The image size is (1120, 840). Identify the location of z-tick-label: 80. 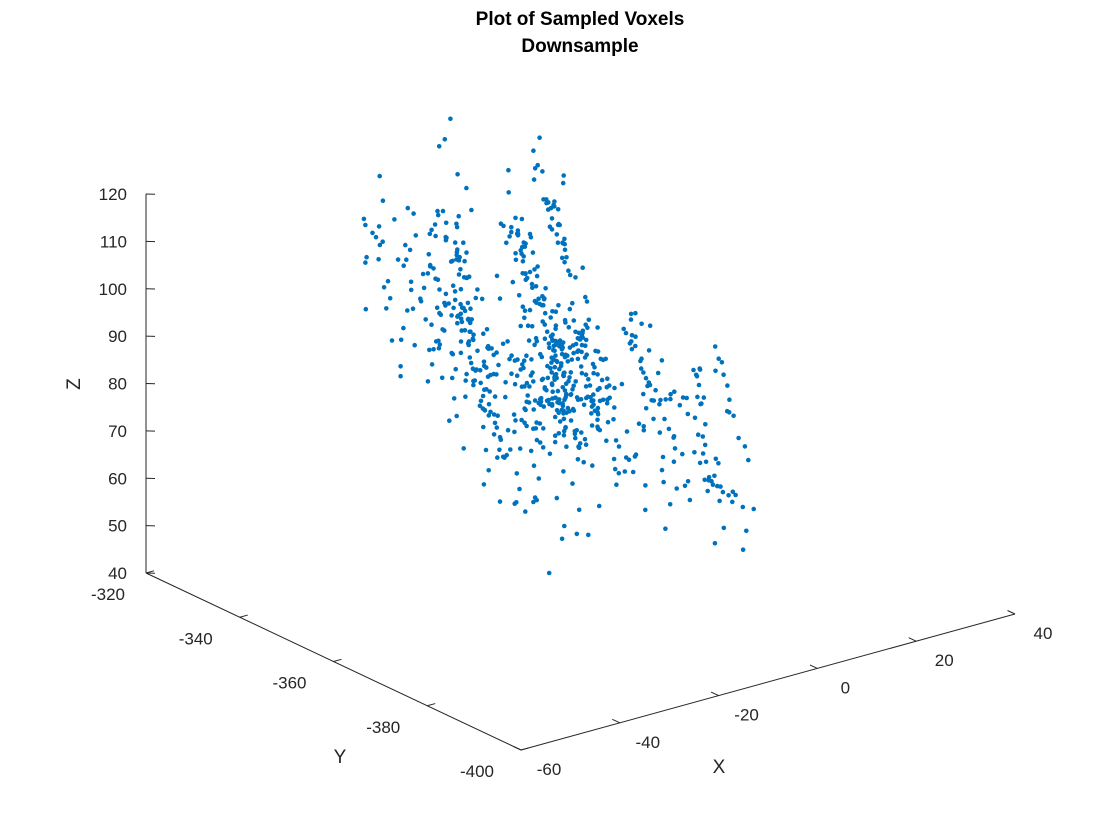
(117, 384).